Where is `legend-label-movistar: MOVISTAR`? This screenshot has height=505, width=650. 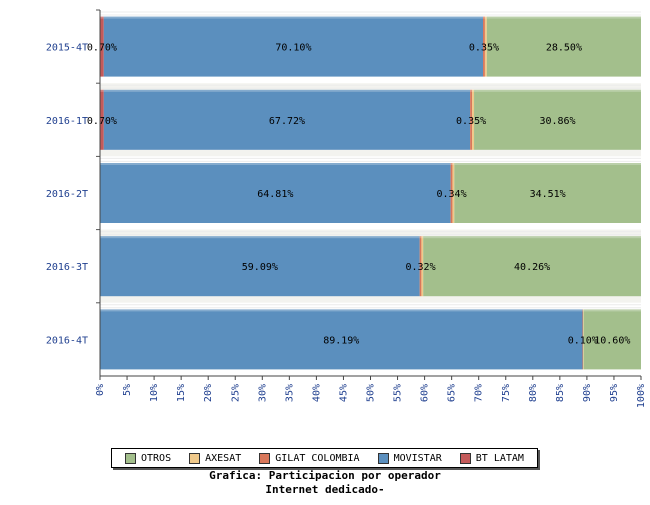
legend-label-movistar: MOVISTAR is located at coordinates (417, 458).